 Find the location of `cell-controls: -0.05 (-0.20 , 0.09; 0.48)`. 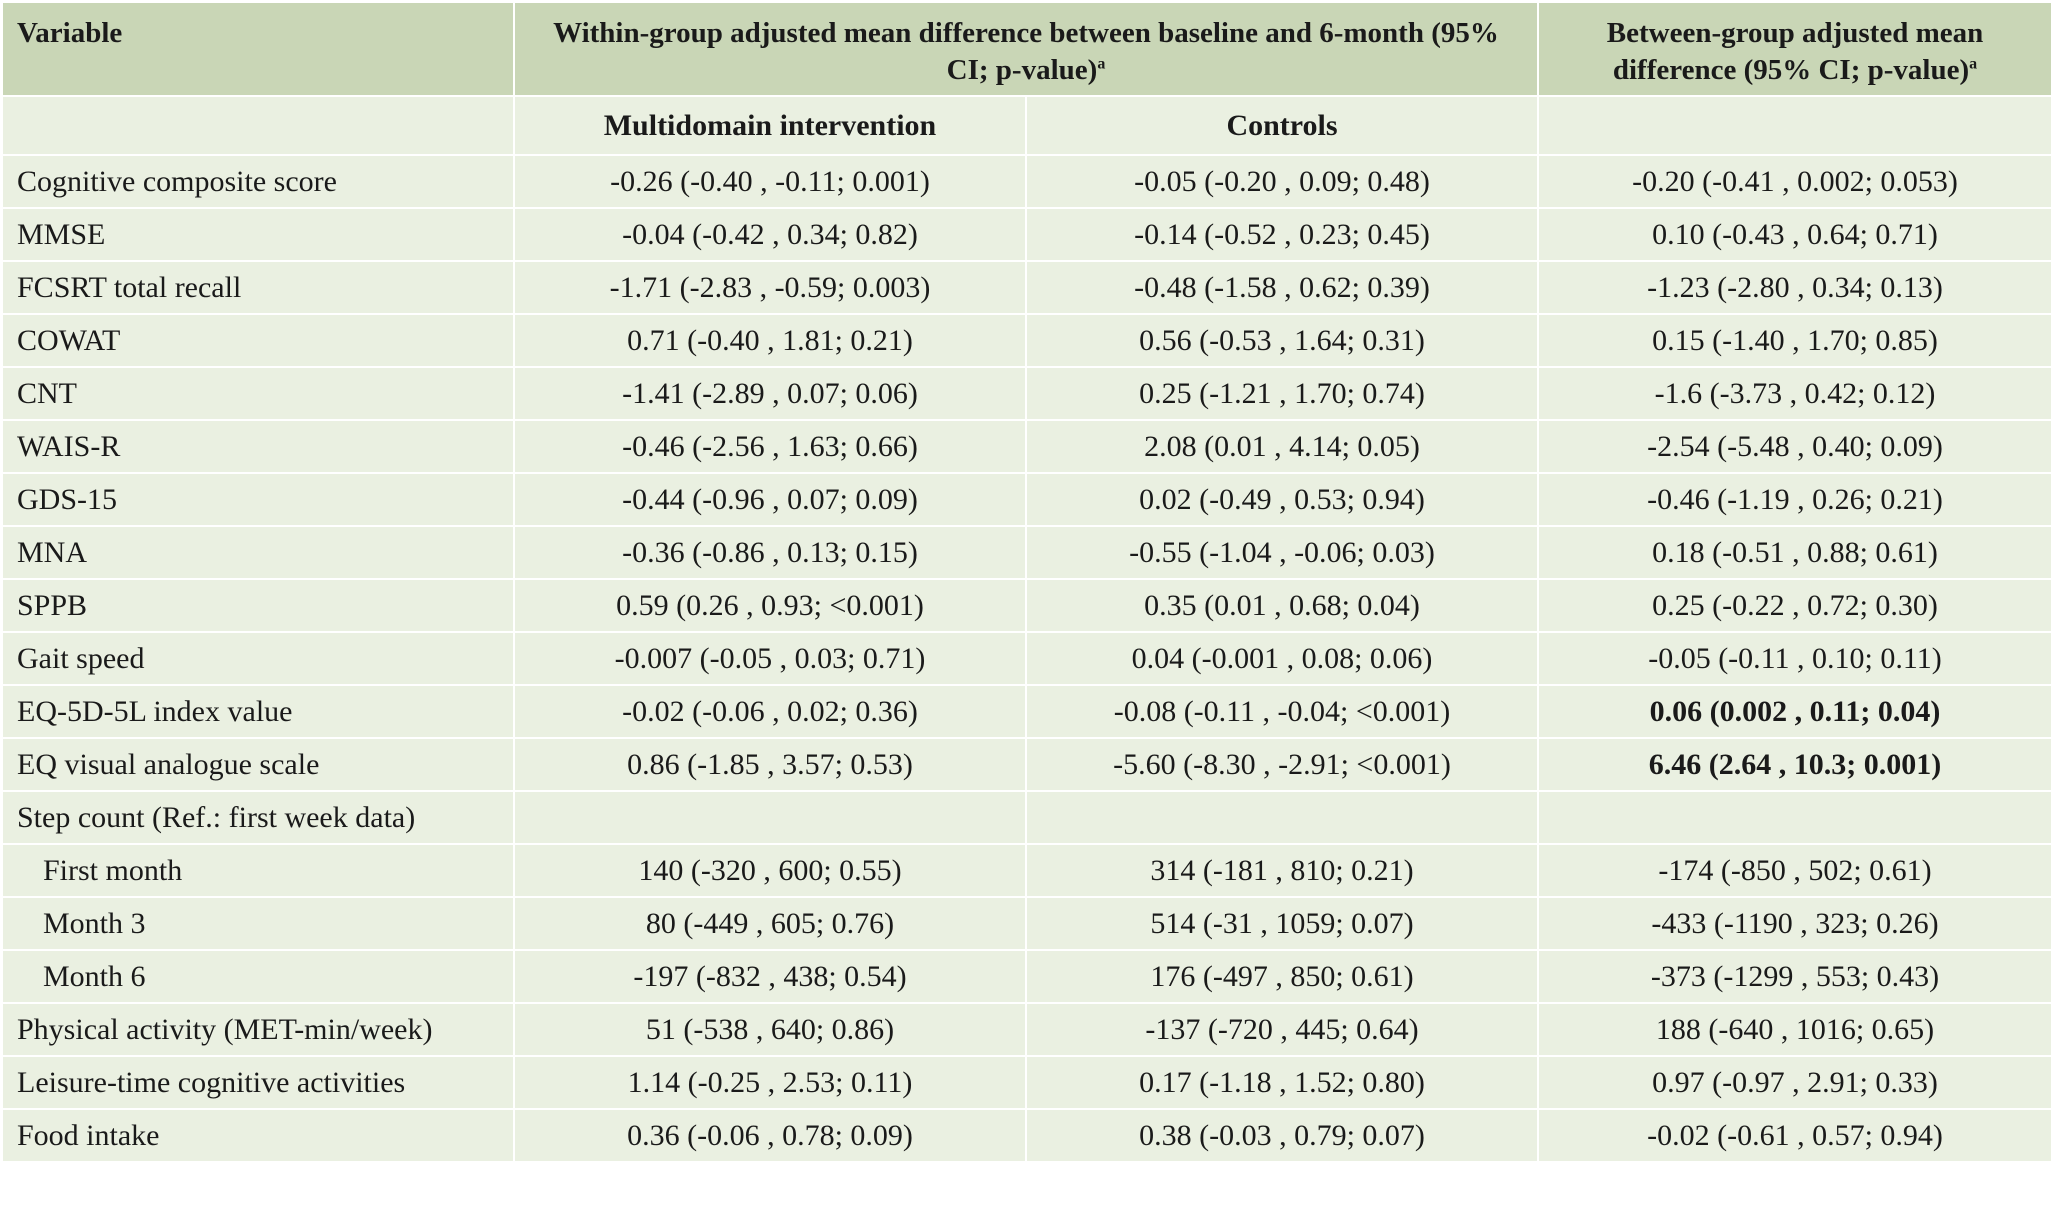

cell-controls: -0.05 (-0.20 , 0.09; 0.48) is located at coordinates (1282, 181).